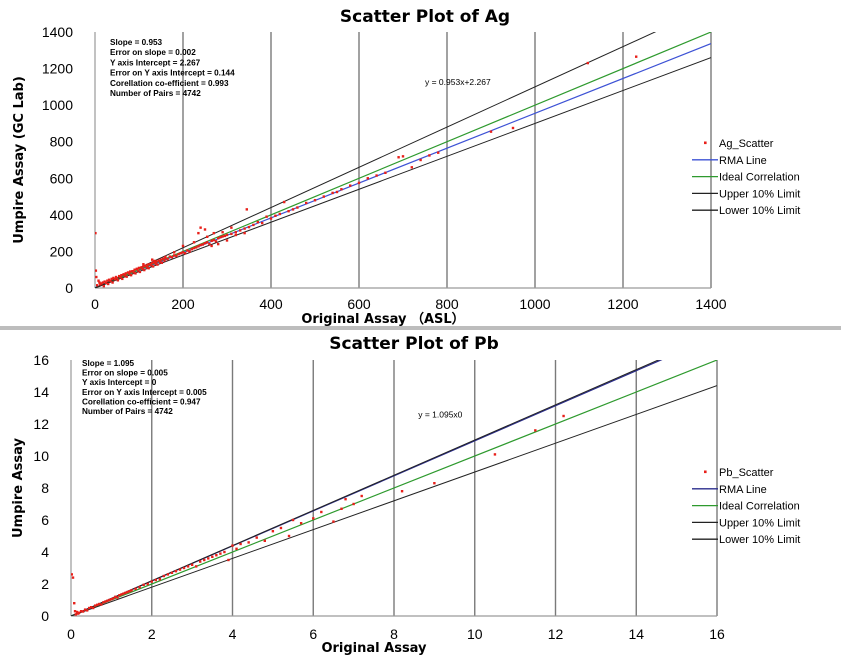 This screenshot has width=841, height=656. What do you see at coordinates (19, 160) in the screenshot?
I see `ag-y-axis-label: Umpire Assay (GC Lab)` at bounding box center [19, 160].